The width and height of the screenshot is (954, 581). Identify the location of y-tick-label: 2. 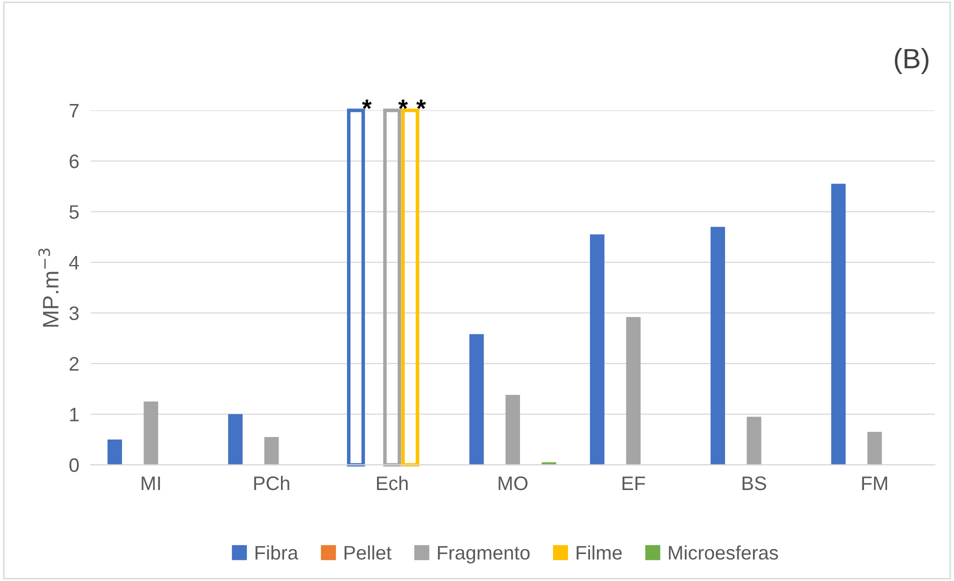
(74, 364).